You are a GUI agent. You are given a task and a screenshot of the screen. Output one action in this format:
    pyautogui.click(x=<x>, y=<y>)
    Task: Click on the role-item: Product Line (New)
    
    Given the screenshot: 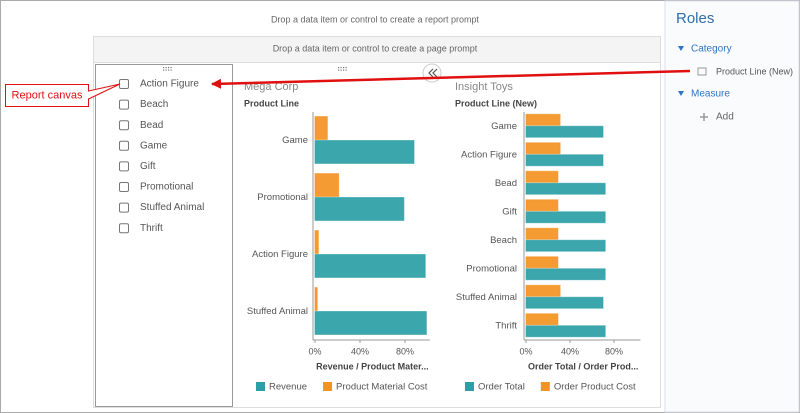 What is the action you would take?
    pyautogui.click(x=754, y=71)
    